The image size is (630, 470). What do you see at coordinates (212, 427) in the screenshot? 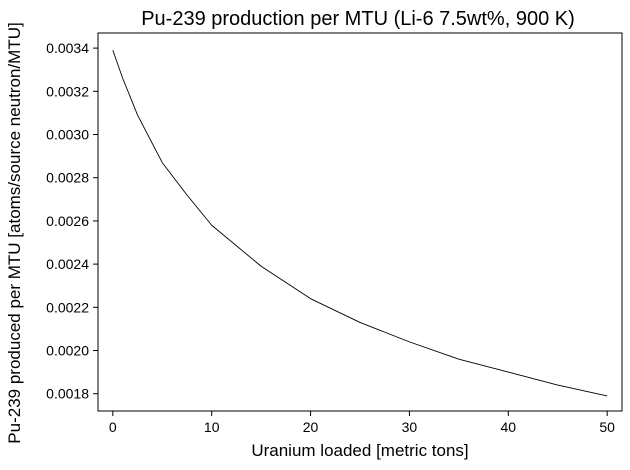
I see `x-tick-label: 10` at bounding box center [212, 427].